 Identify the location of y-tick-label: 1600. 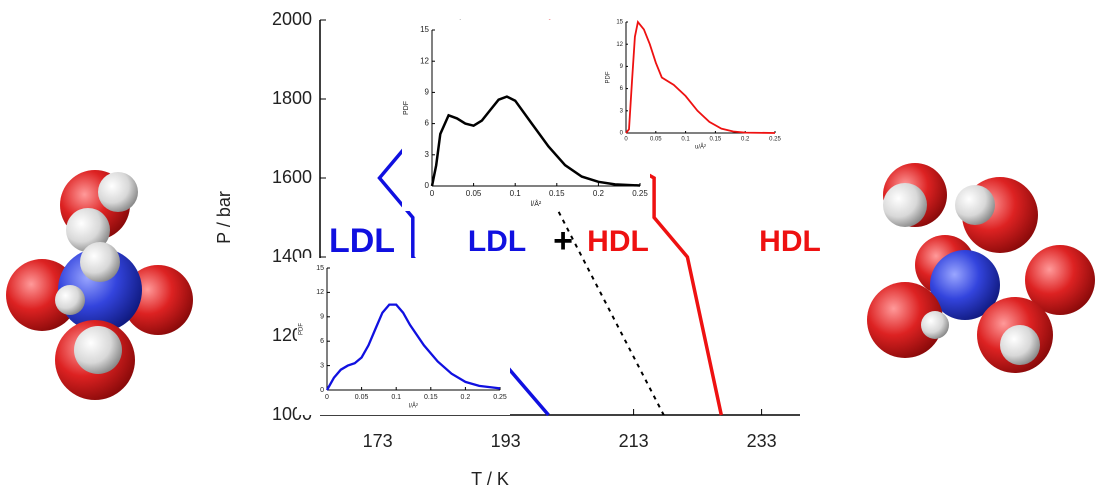
(292, 177).